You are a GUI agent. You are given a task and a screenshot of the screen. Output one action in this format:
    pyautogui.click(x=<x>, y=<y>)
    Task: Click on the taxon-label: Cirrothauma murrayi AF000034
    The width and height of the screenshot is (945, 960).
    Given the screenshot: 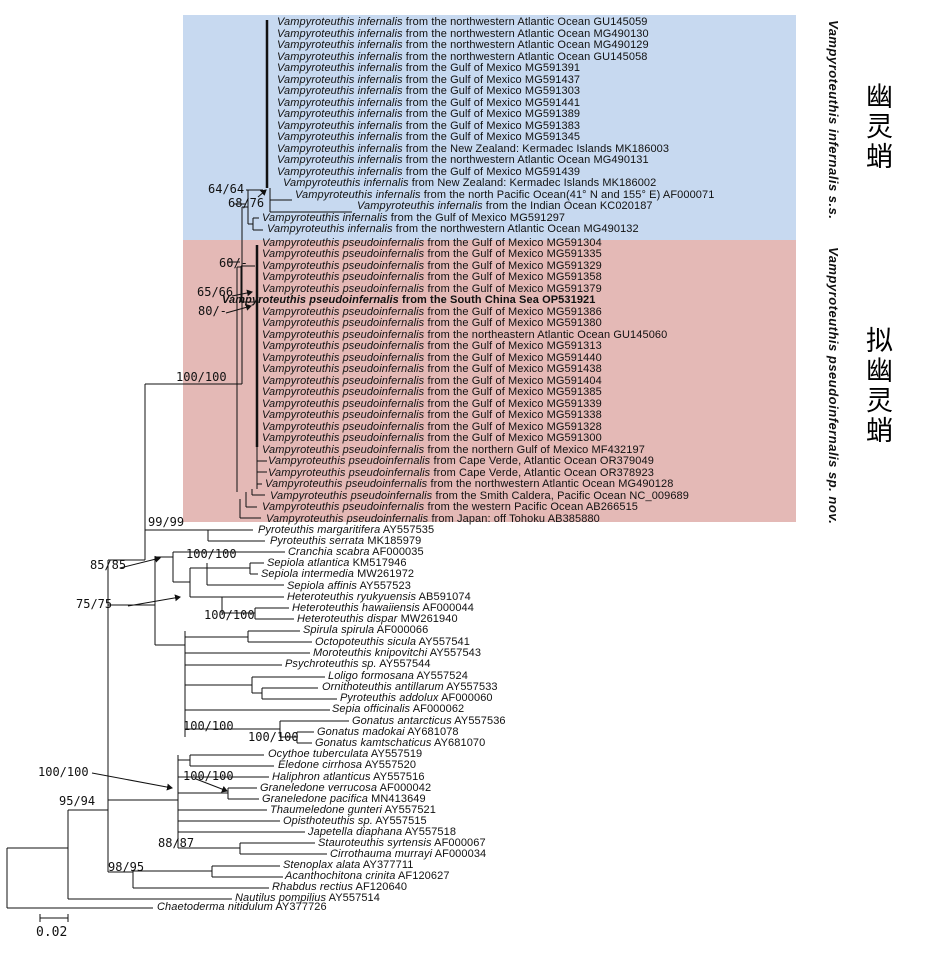 What is the action you would take?
    pyautogui.click(x=408, y=854)
    